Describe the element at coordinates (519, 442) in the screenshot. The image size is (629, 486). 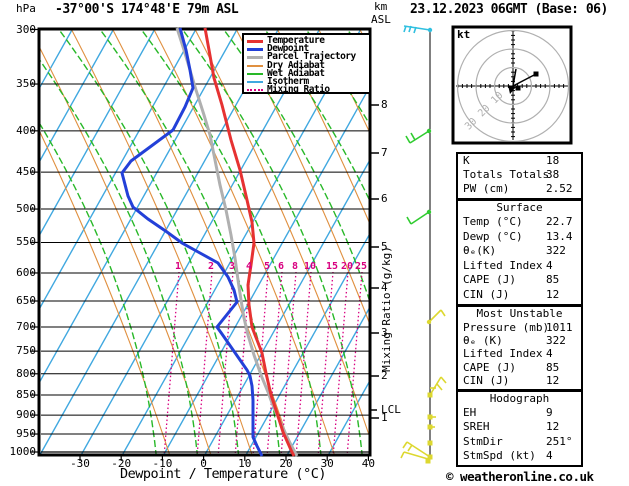
I see `table-row: StmDir 251°` at that location.